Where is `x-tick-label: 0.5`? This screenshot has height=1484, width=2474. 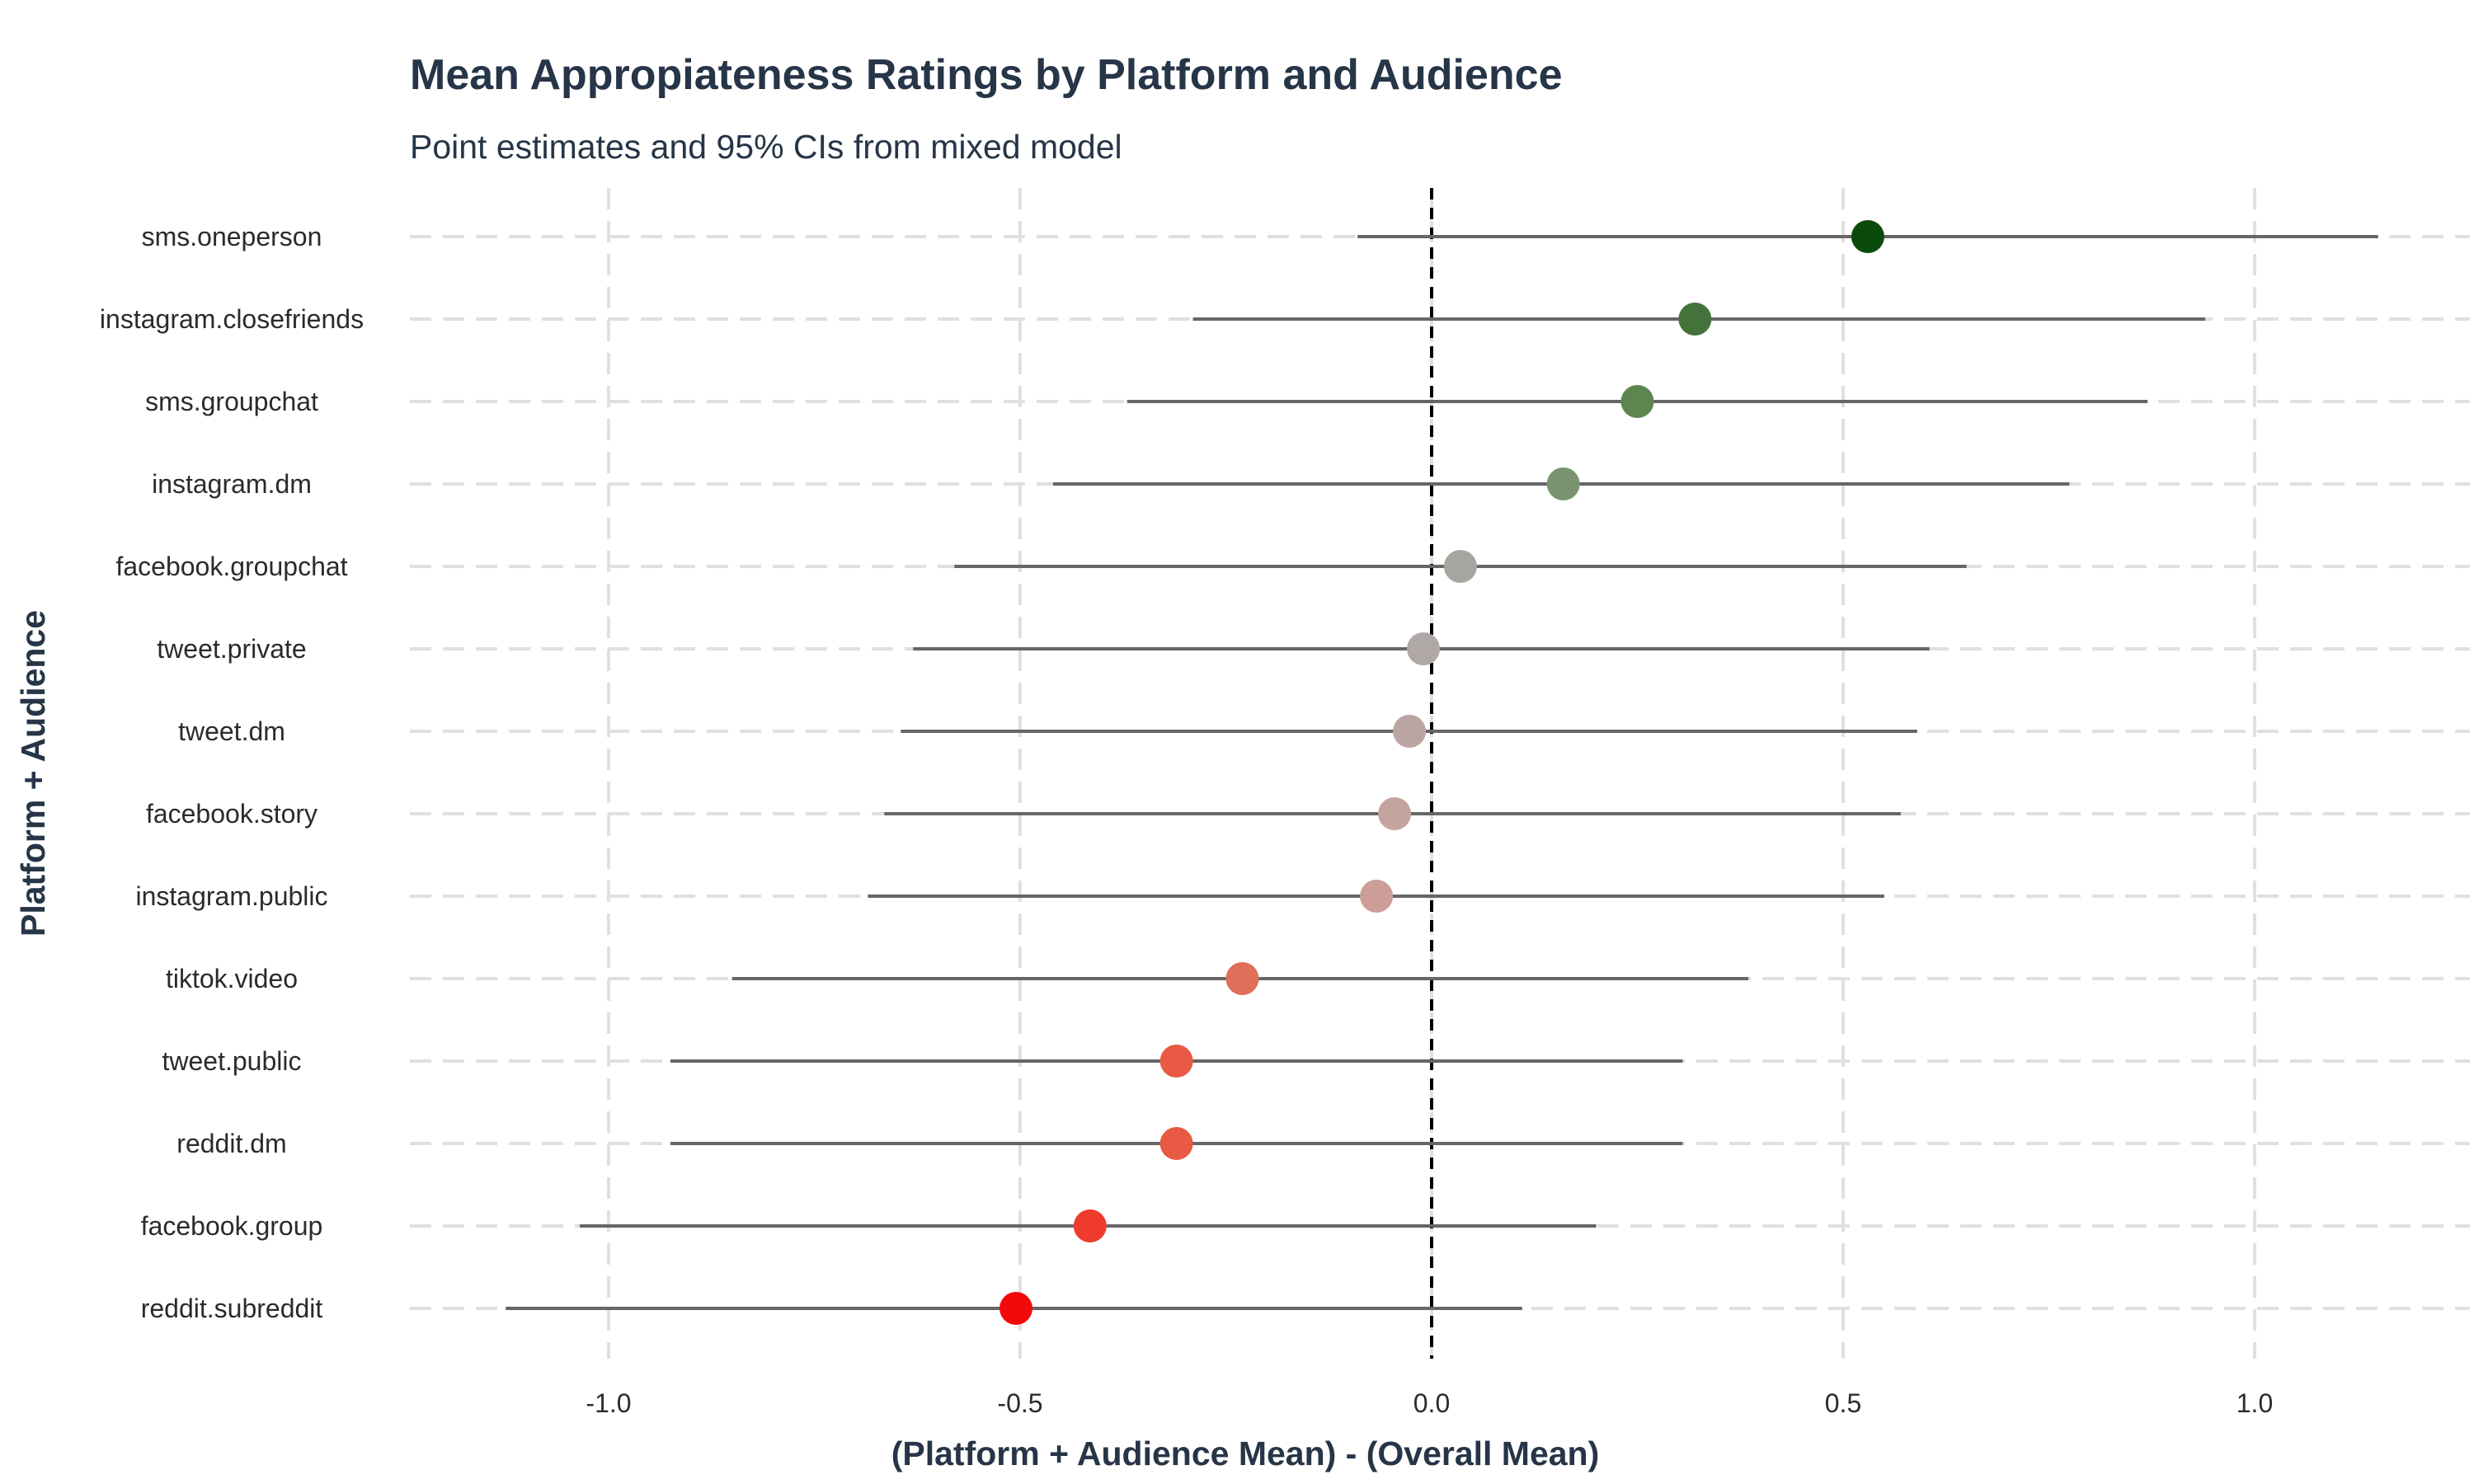
x-tick-label: 0.5 is located at coordinates (1843, 1403).